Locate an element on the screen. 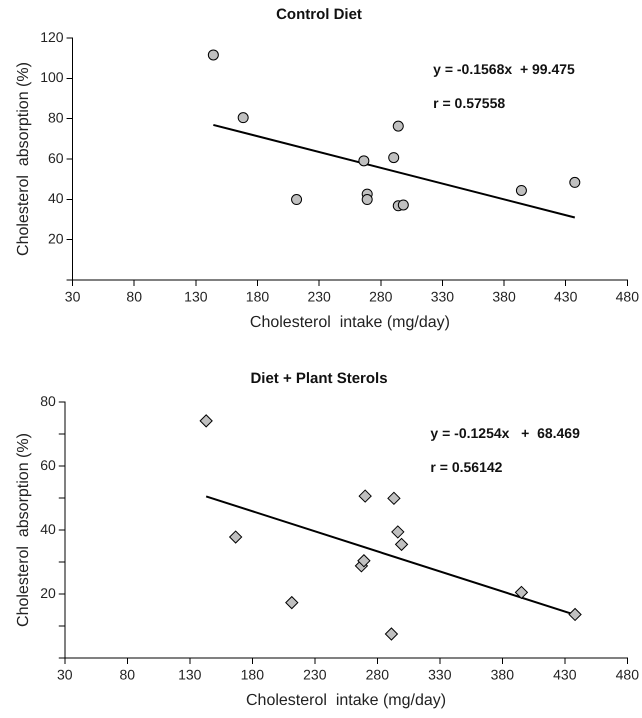 This screenshot has width=642, height=718. chart-title: Diet + Plant Sterols is located at coordinates (319, 379).